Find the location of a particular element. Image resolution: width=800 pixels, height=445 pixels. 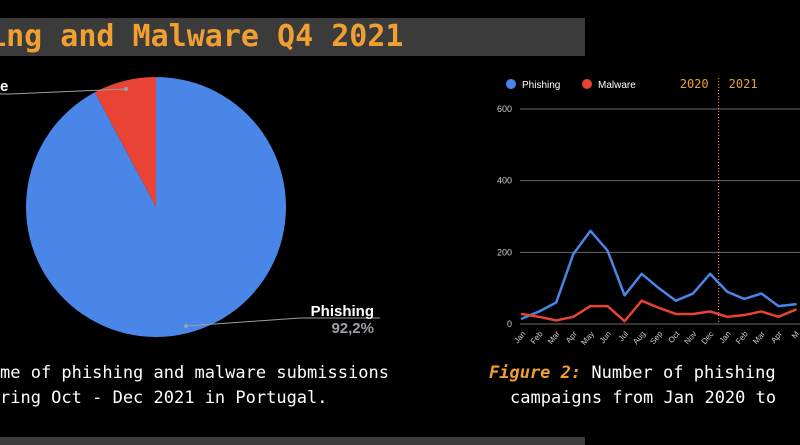

x-tick-label: M is located at coordinates (795, 334).